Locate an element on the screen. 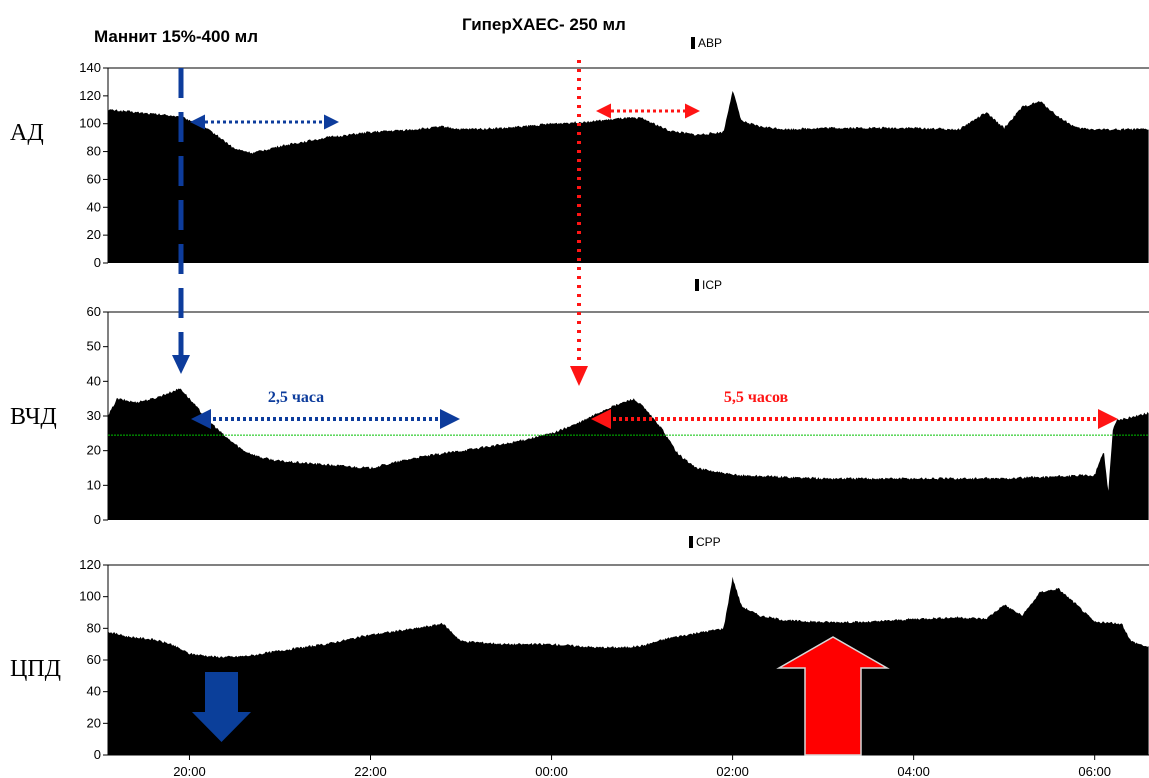  hyperhaes-label: ГиперХАЕС- 250 мл is located at coordinates (544, 24).